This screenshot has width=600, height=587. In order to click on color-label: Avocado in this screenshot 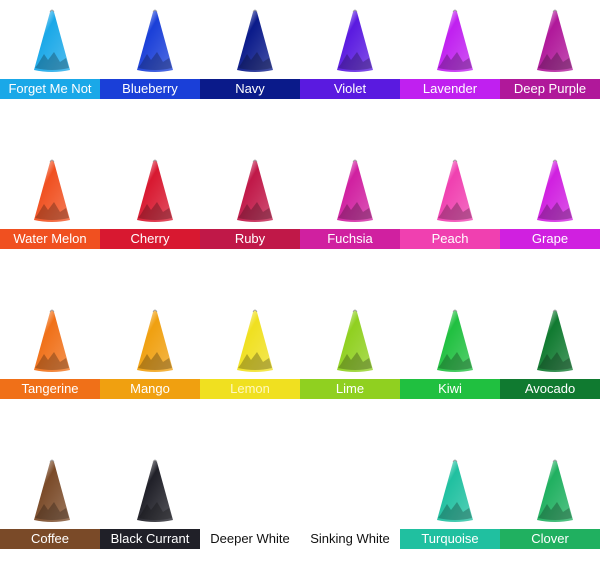, I will do `click(550, 389)`.